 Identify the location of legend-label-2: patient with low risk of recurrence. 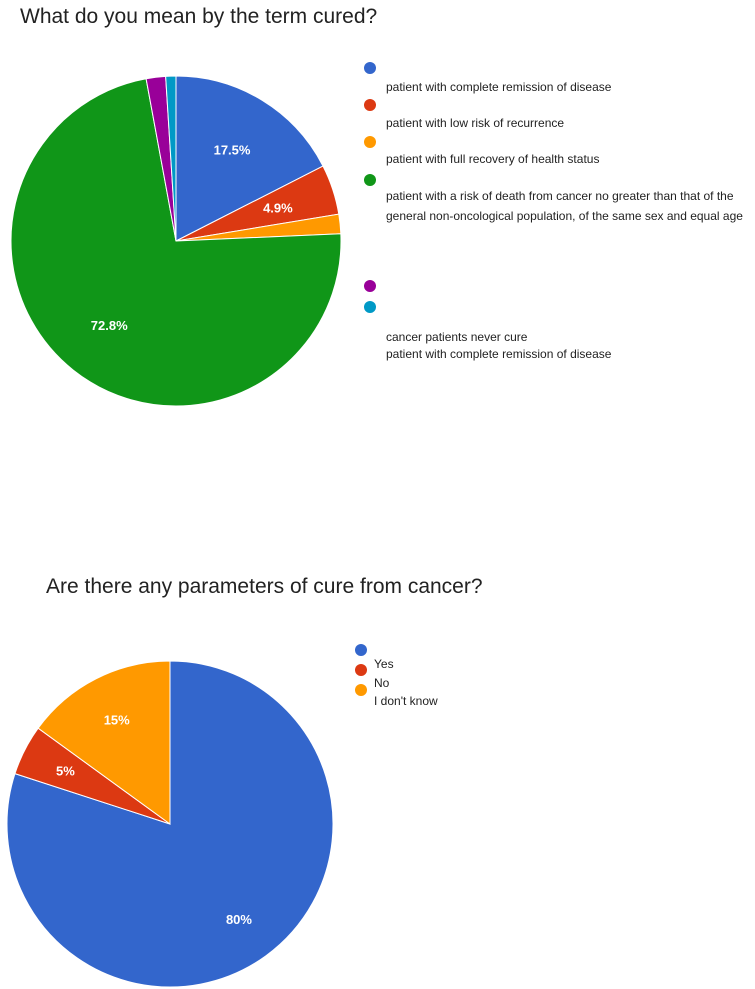
(475, 123).